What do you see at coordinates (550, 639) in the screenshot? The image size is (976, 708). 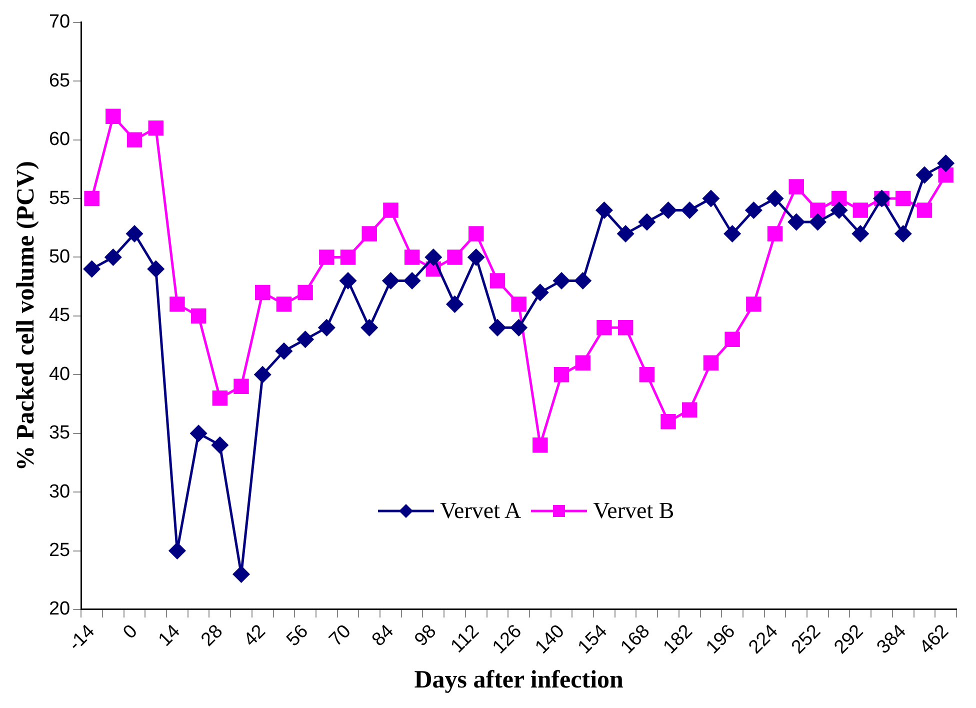 I see `x-tick-label: 140` at bounding box center [550, 639].